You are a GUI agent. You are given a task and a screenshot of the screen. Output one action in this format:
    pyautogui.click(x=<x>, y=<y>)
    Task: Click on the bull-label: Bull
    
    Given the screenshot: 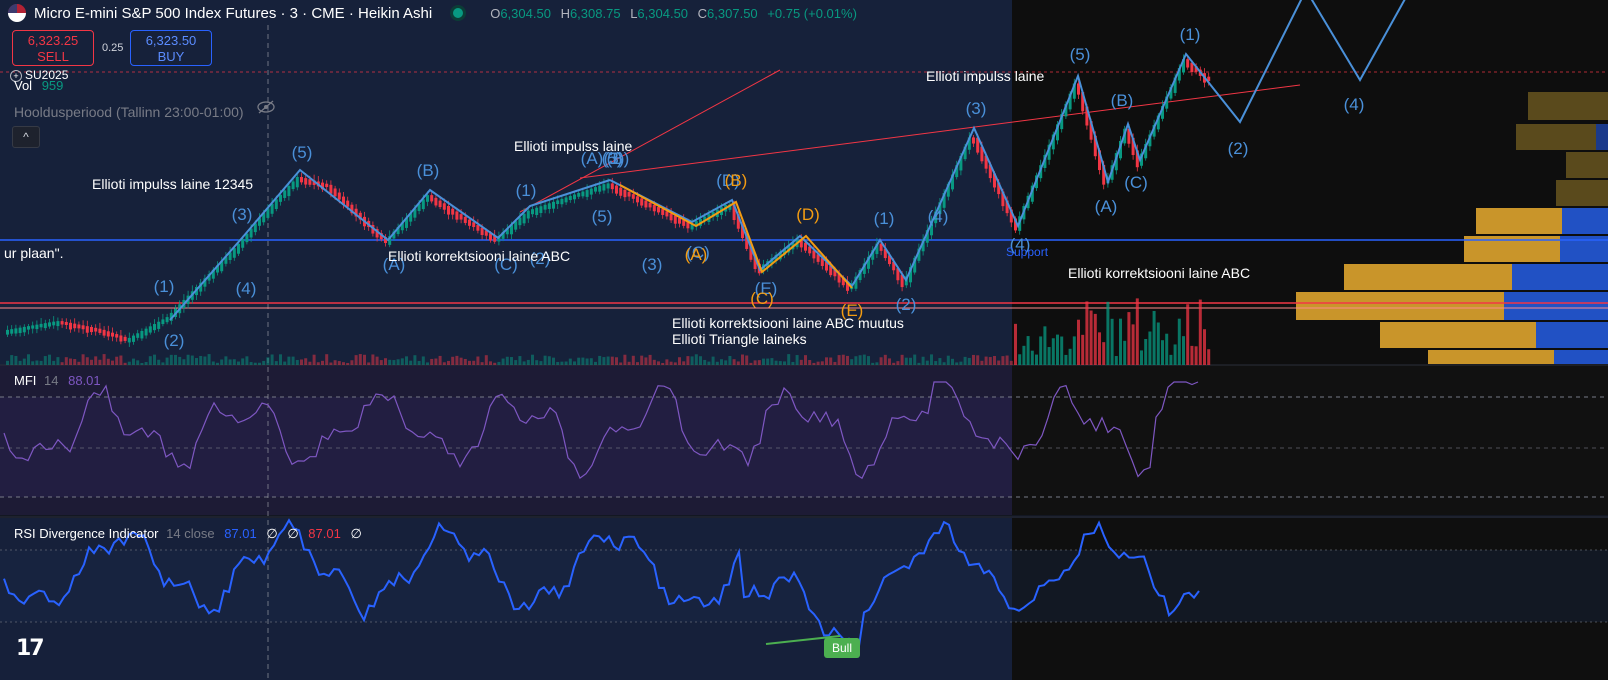 What is the action you would take?
    pyautogui.click(x=842, y=648)
    